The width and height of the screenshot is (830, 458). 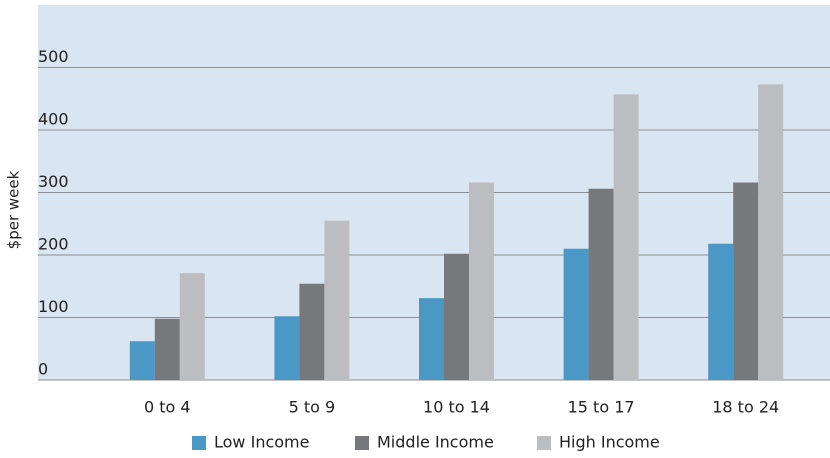 I want to click on x-tick-label: 18 to 24, so click(x=745, y=407).